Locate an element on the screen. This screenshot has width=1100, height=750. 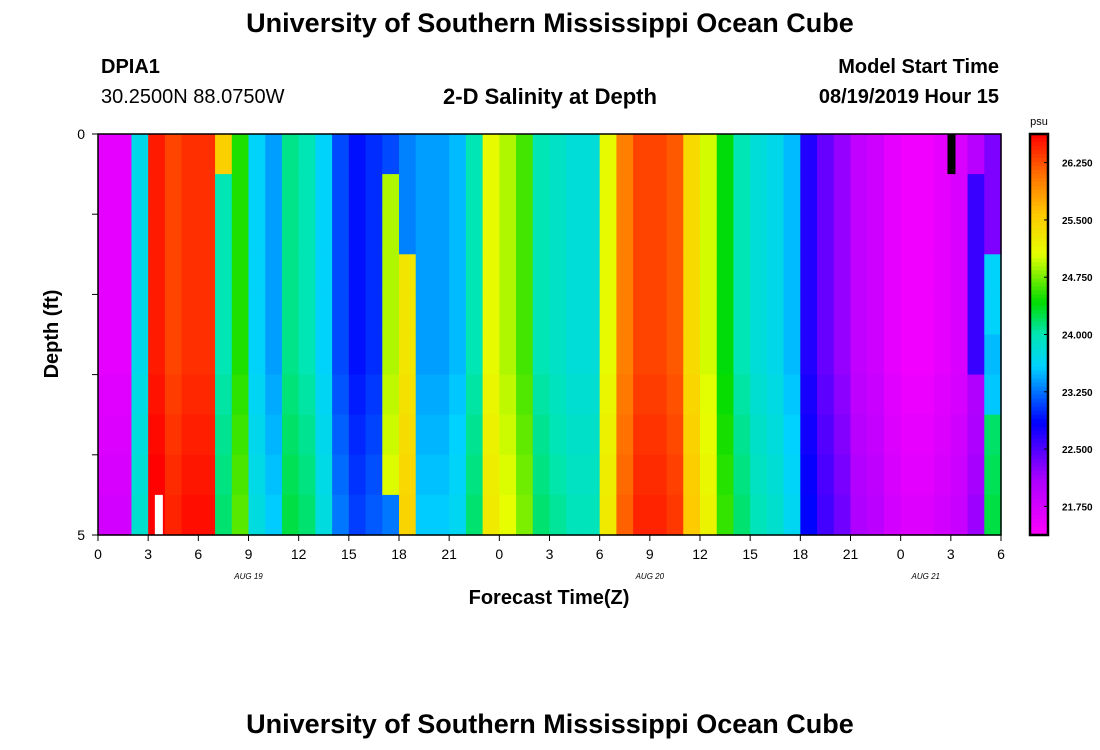
x-tick-label: 21 is located at coordinates (851, 554).